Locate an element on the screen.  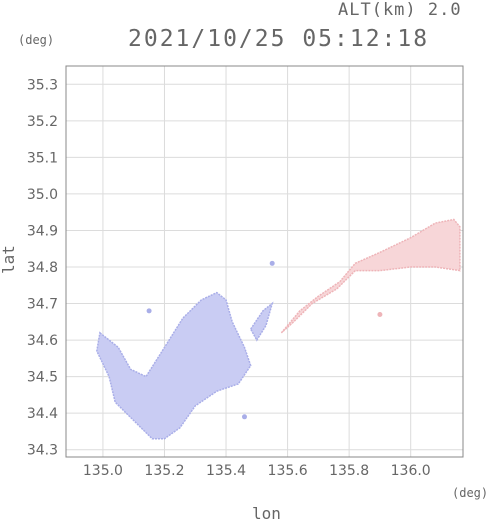
y-tick-label-3: 34.6 is located at coordinates (42, 341).